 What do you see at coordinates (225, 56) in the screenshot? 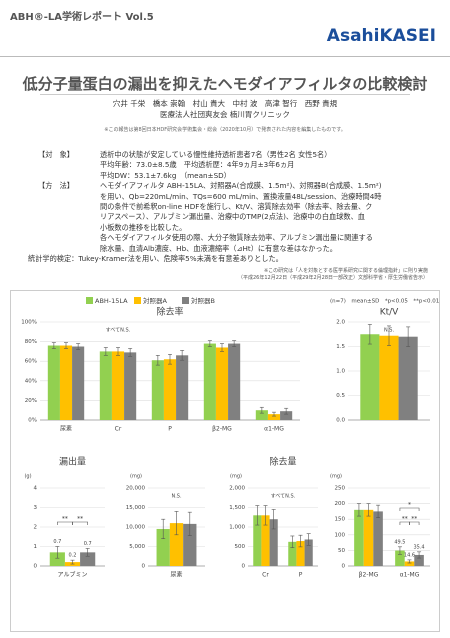
I see `rule` at bounding box center [225, 56].